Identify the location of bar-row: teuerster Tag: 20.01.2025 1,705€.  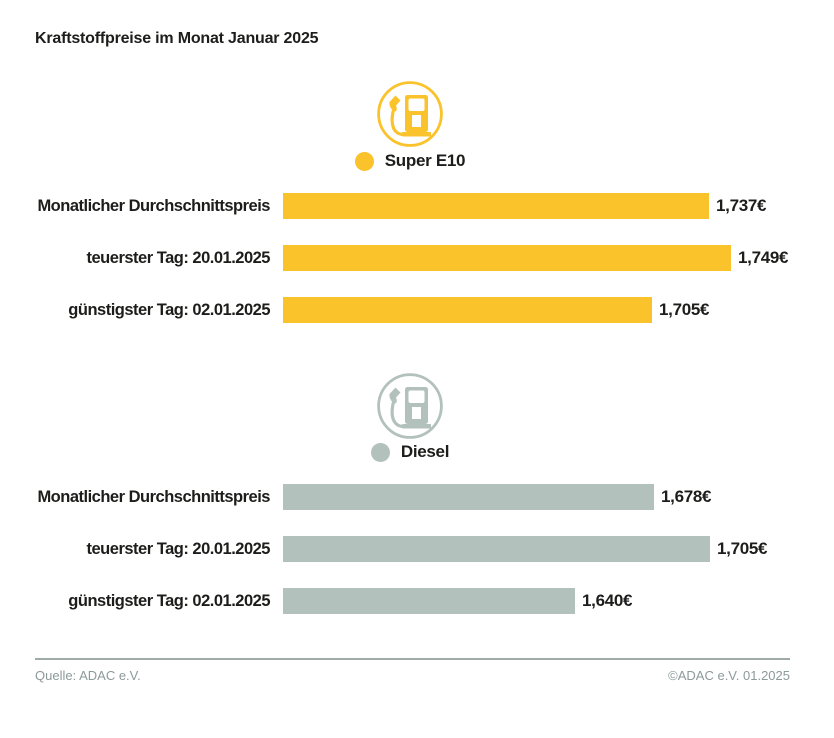
(417, 549).